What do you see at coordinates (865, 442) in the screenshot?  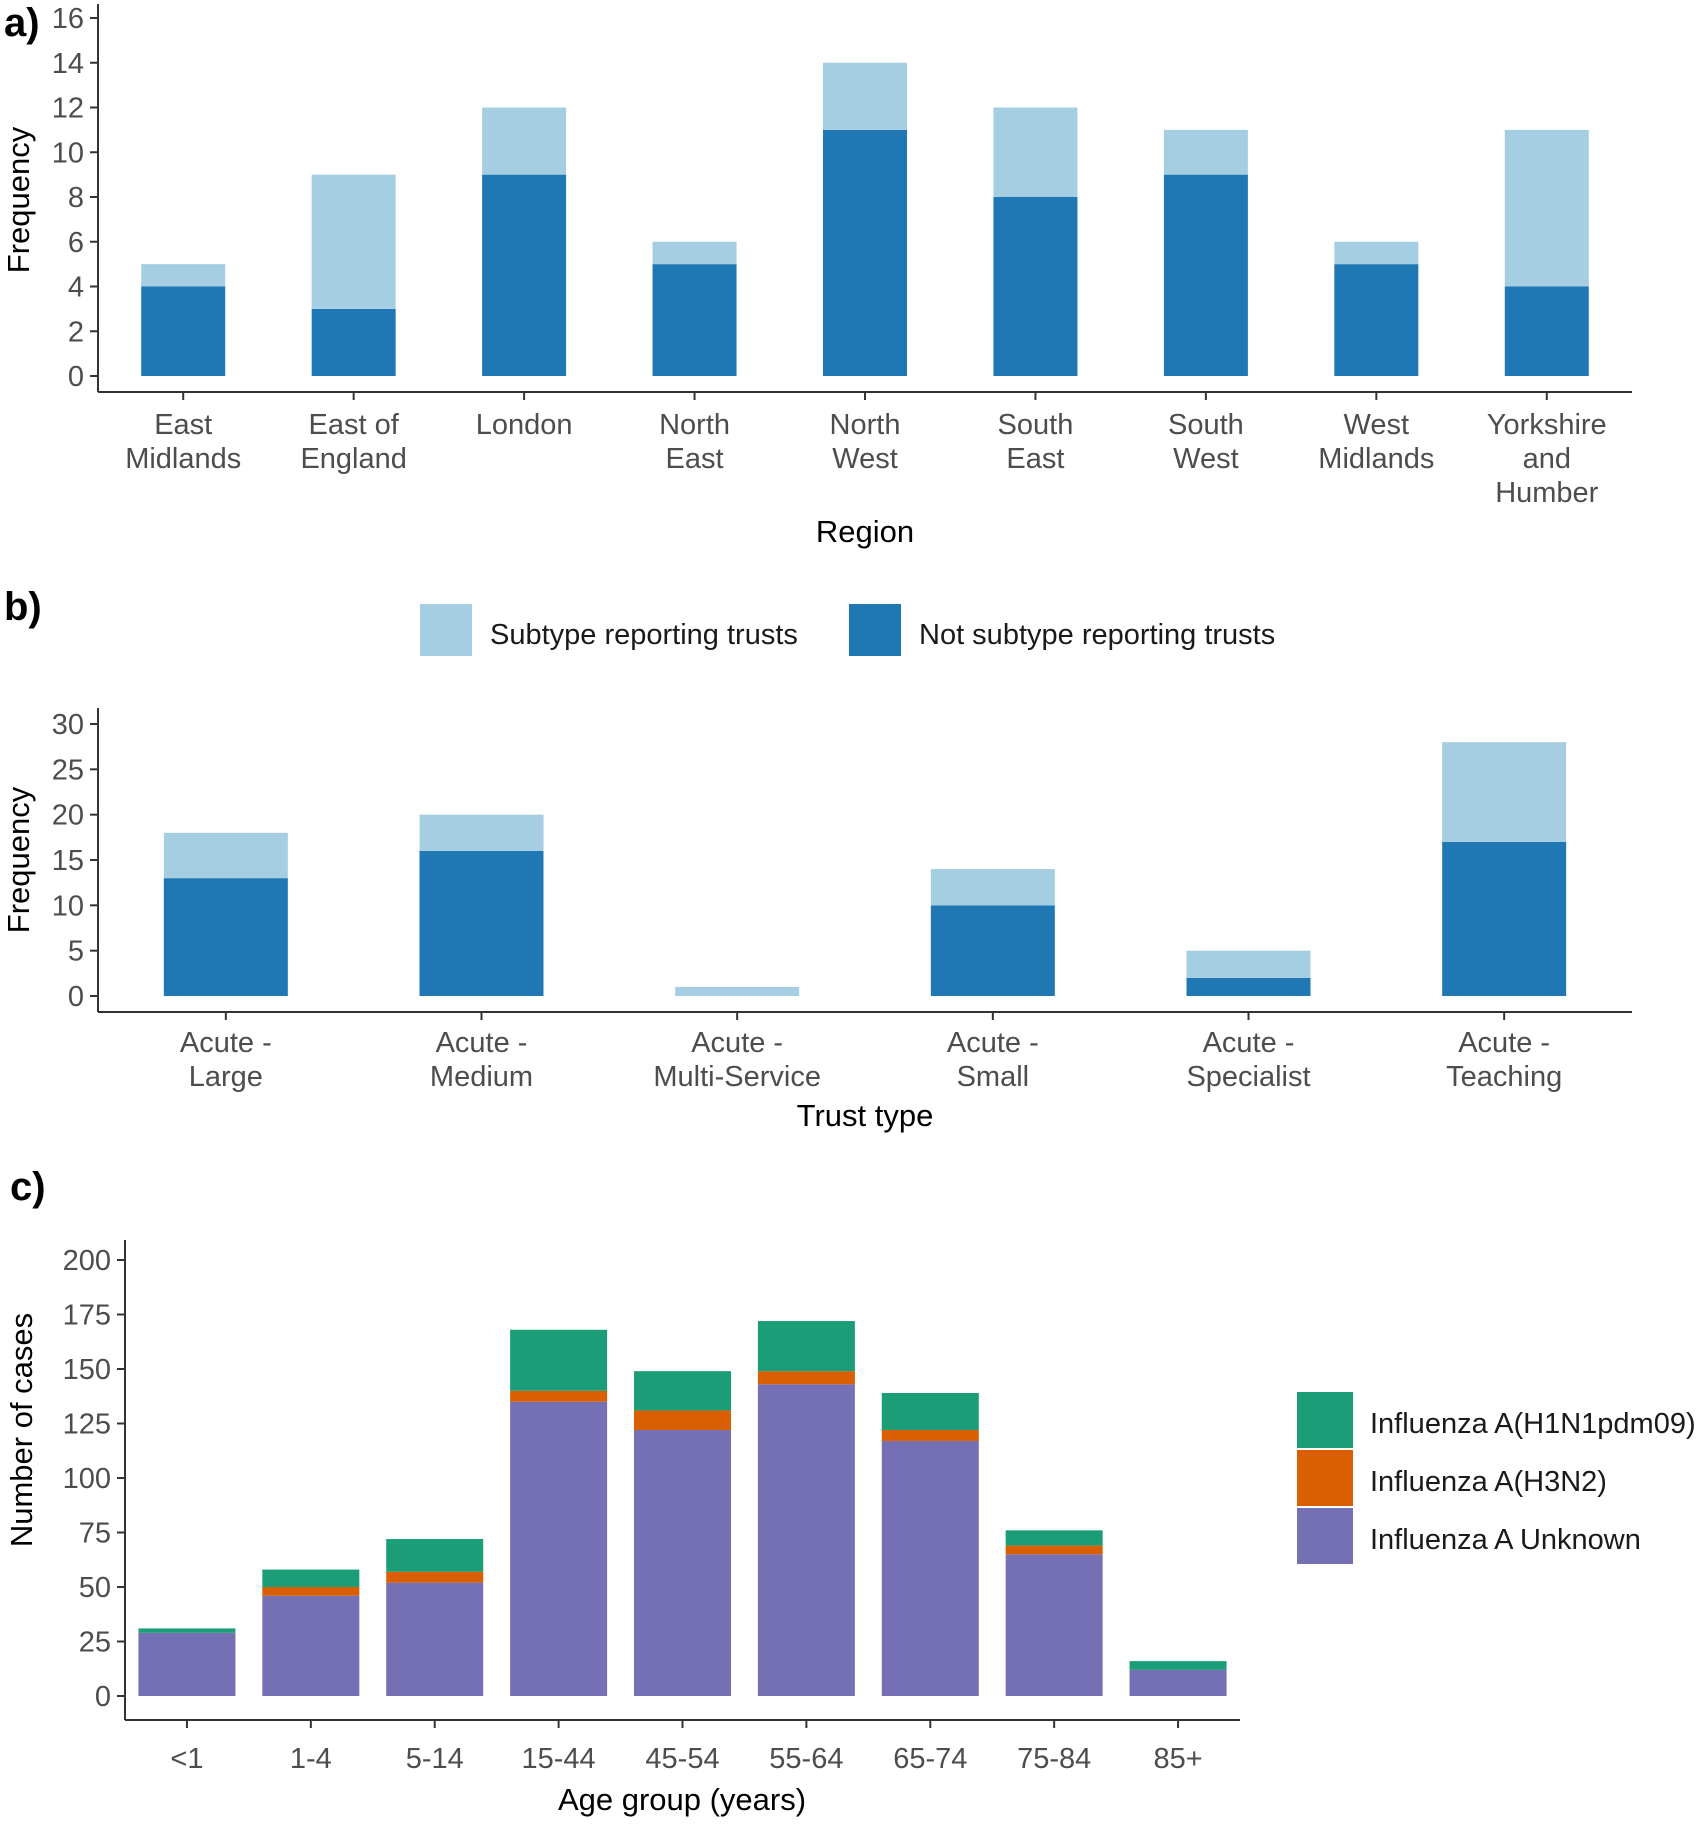 I see `panel-a-xtick-label: North West` at bounding box center [865, 442].